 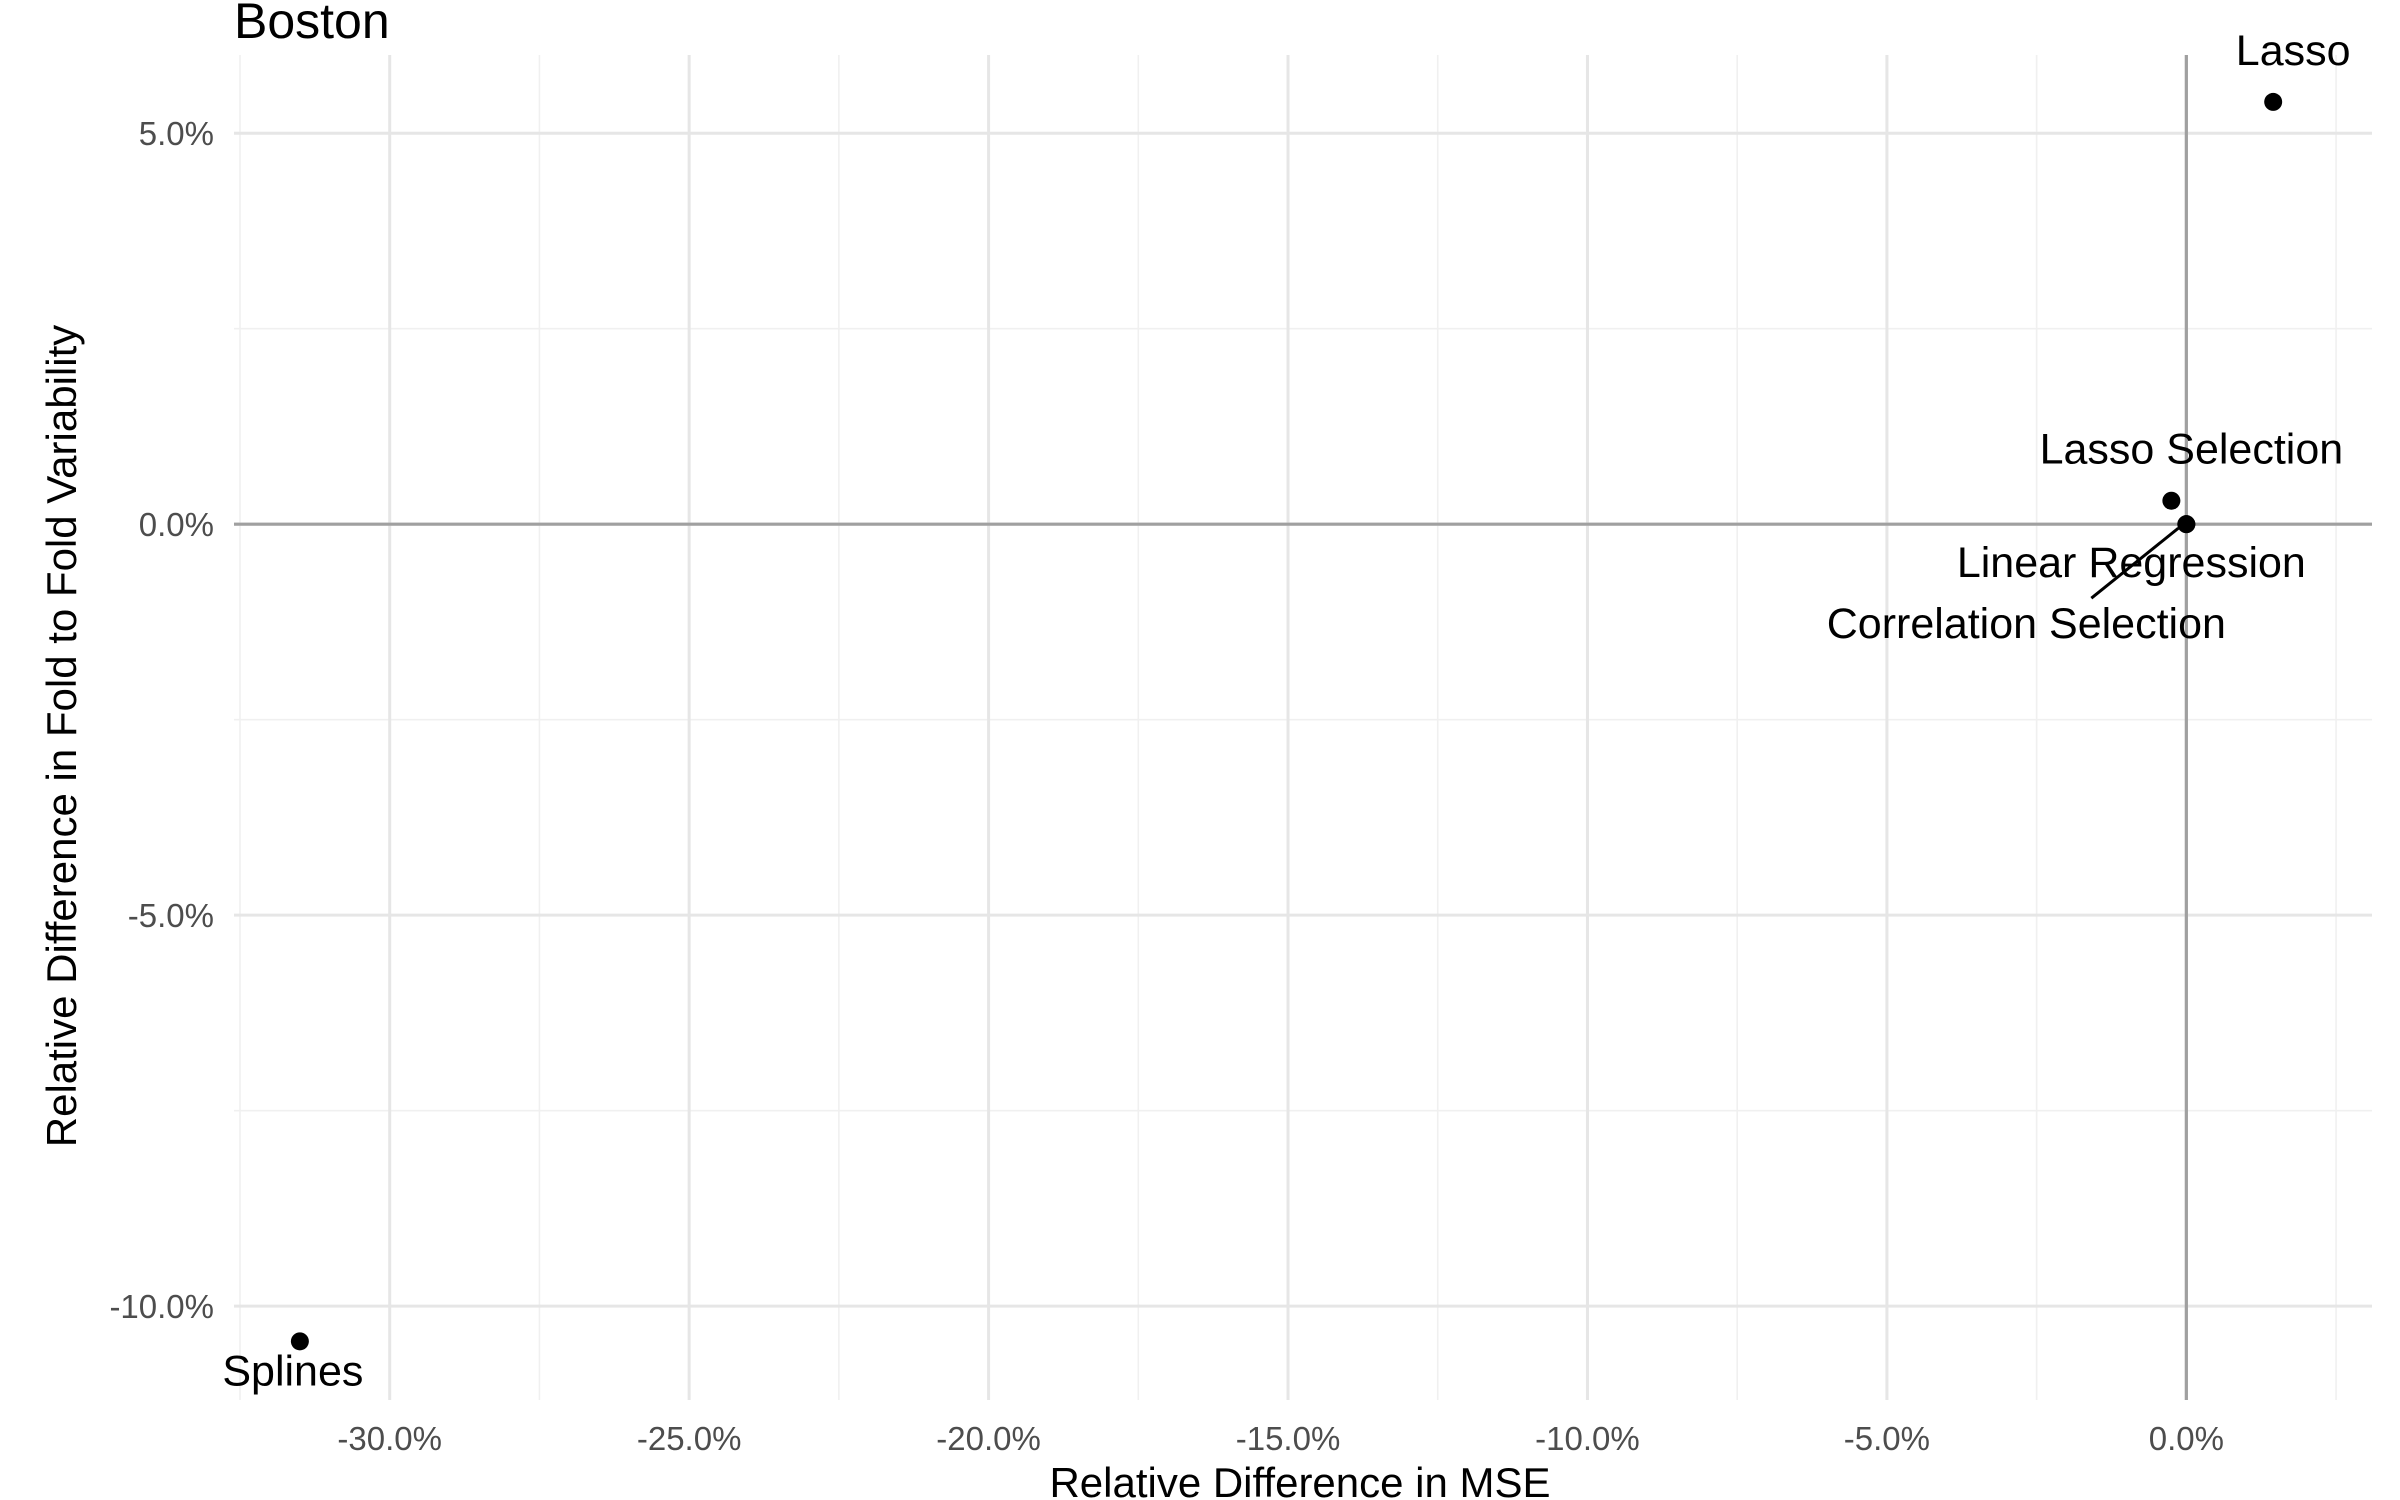 What do you see at coordinates (176, 133) in the screenshot?
I see `y-tick-label: 5.0%` at bounding box center [176, 133].